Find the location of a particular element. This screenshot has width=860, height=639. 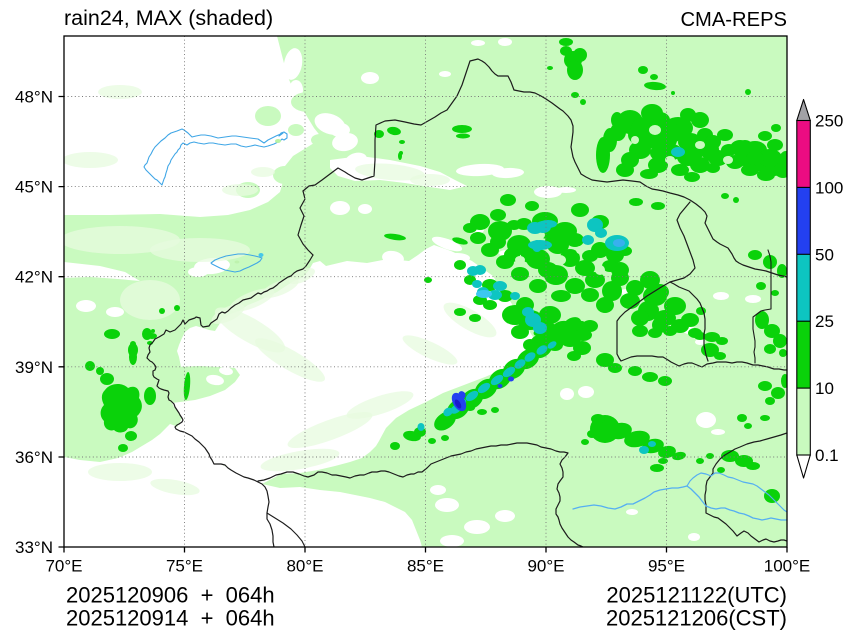

svg-text: 100 is located at coordinates (829, 187).